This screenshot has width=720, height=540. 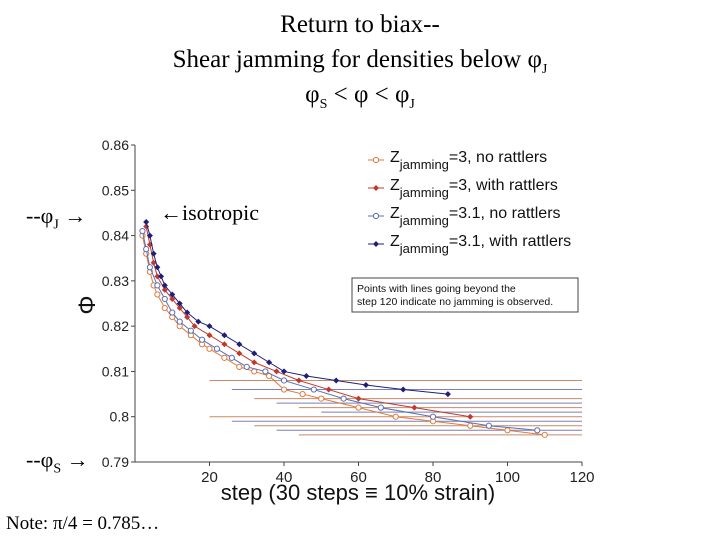 What do you see at coordinates (360, 96) in the screenshot?
I see `slide-title-line-3: φS < φ < φJ` at bounding box center [360, 96].